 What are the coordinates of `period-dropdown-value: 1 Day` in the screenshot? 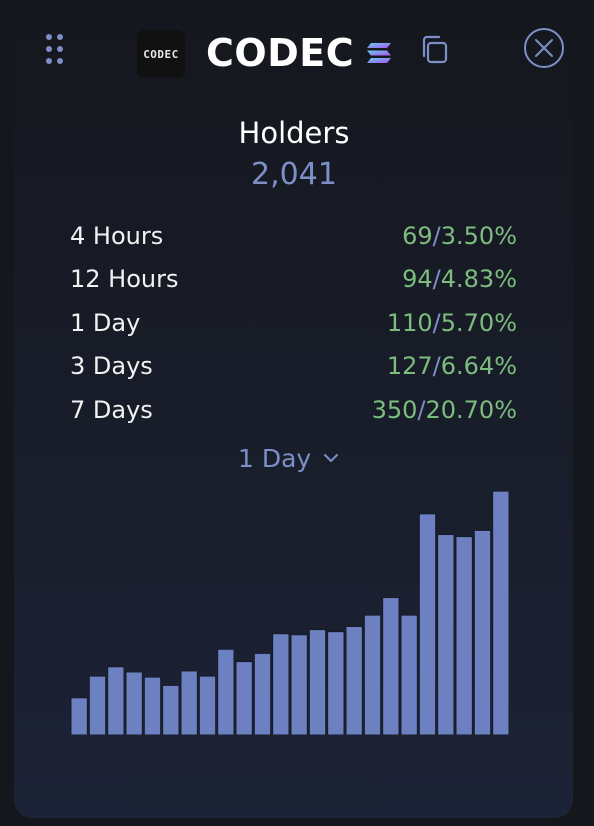 It's located at (275, 458).